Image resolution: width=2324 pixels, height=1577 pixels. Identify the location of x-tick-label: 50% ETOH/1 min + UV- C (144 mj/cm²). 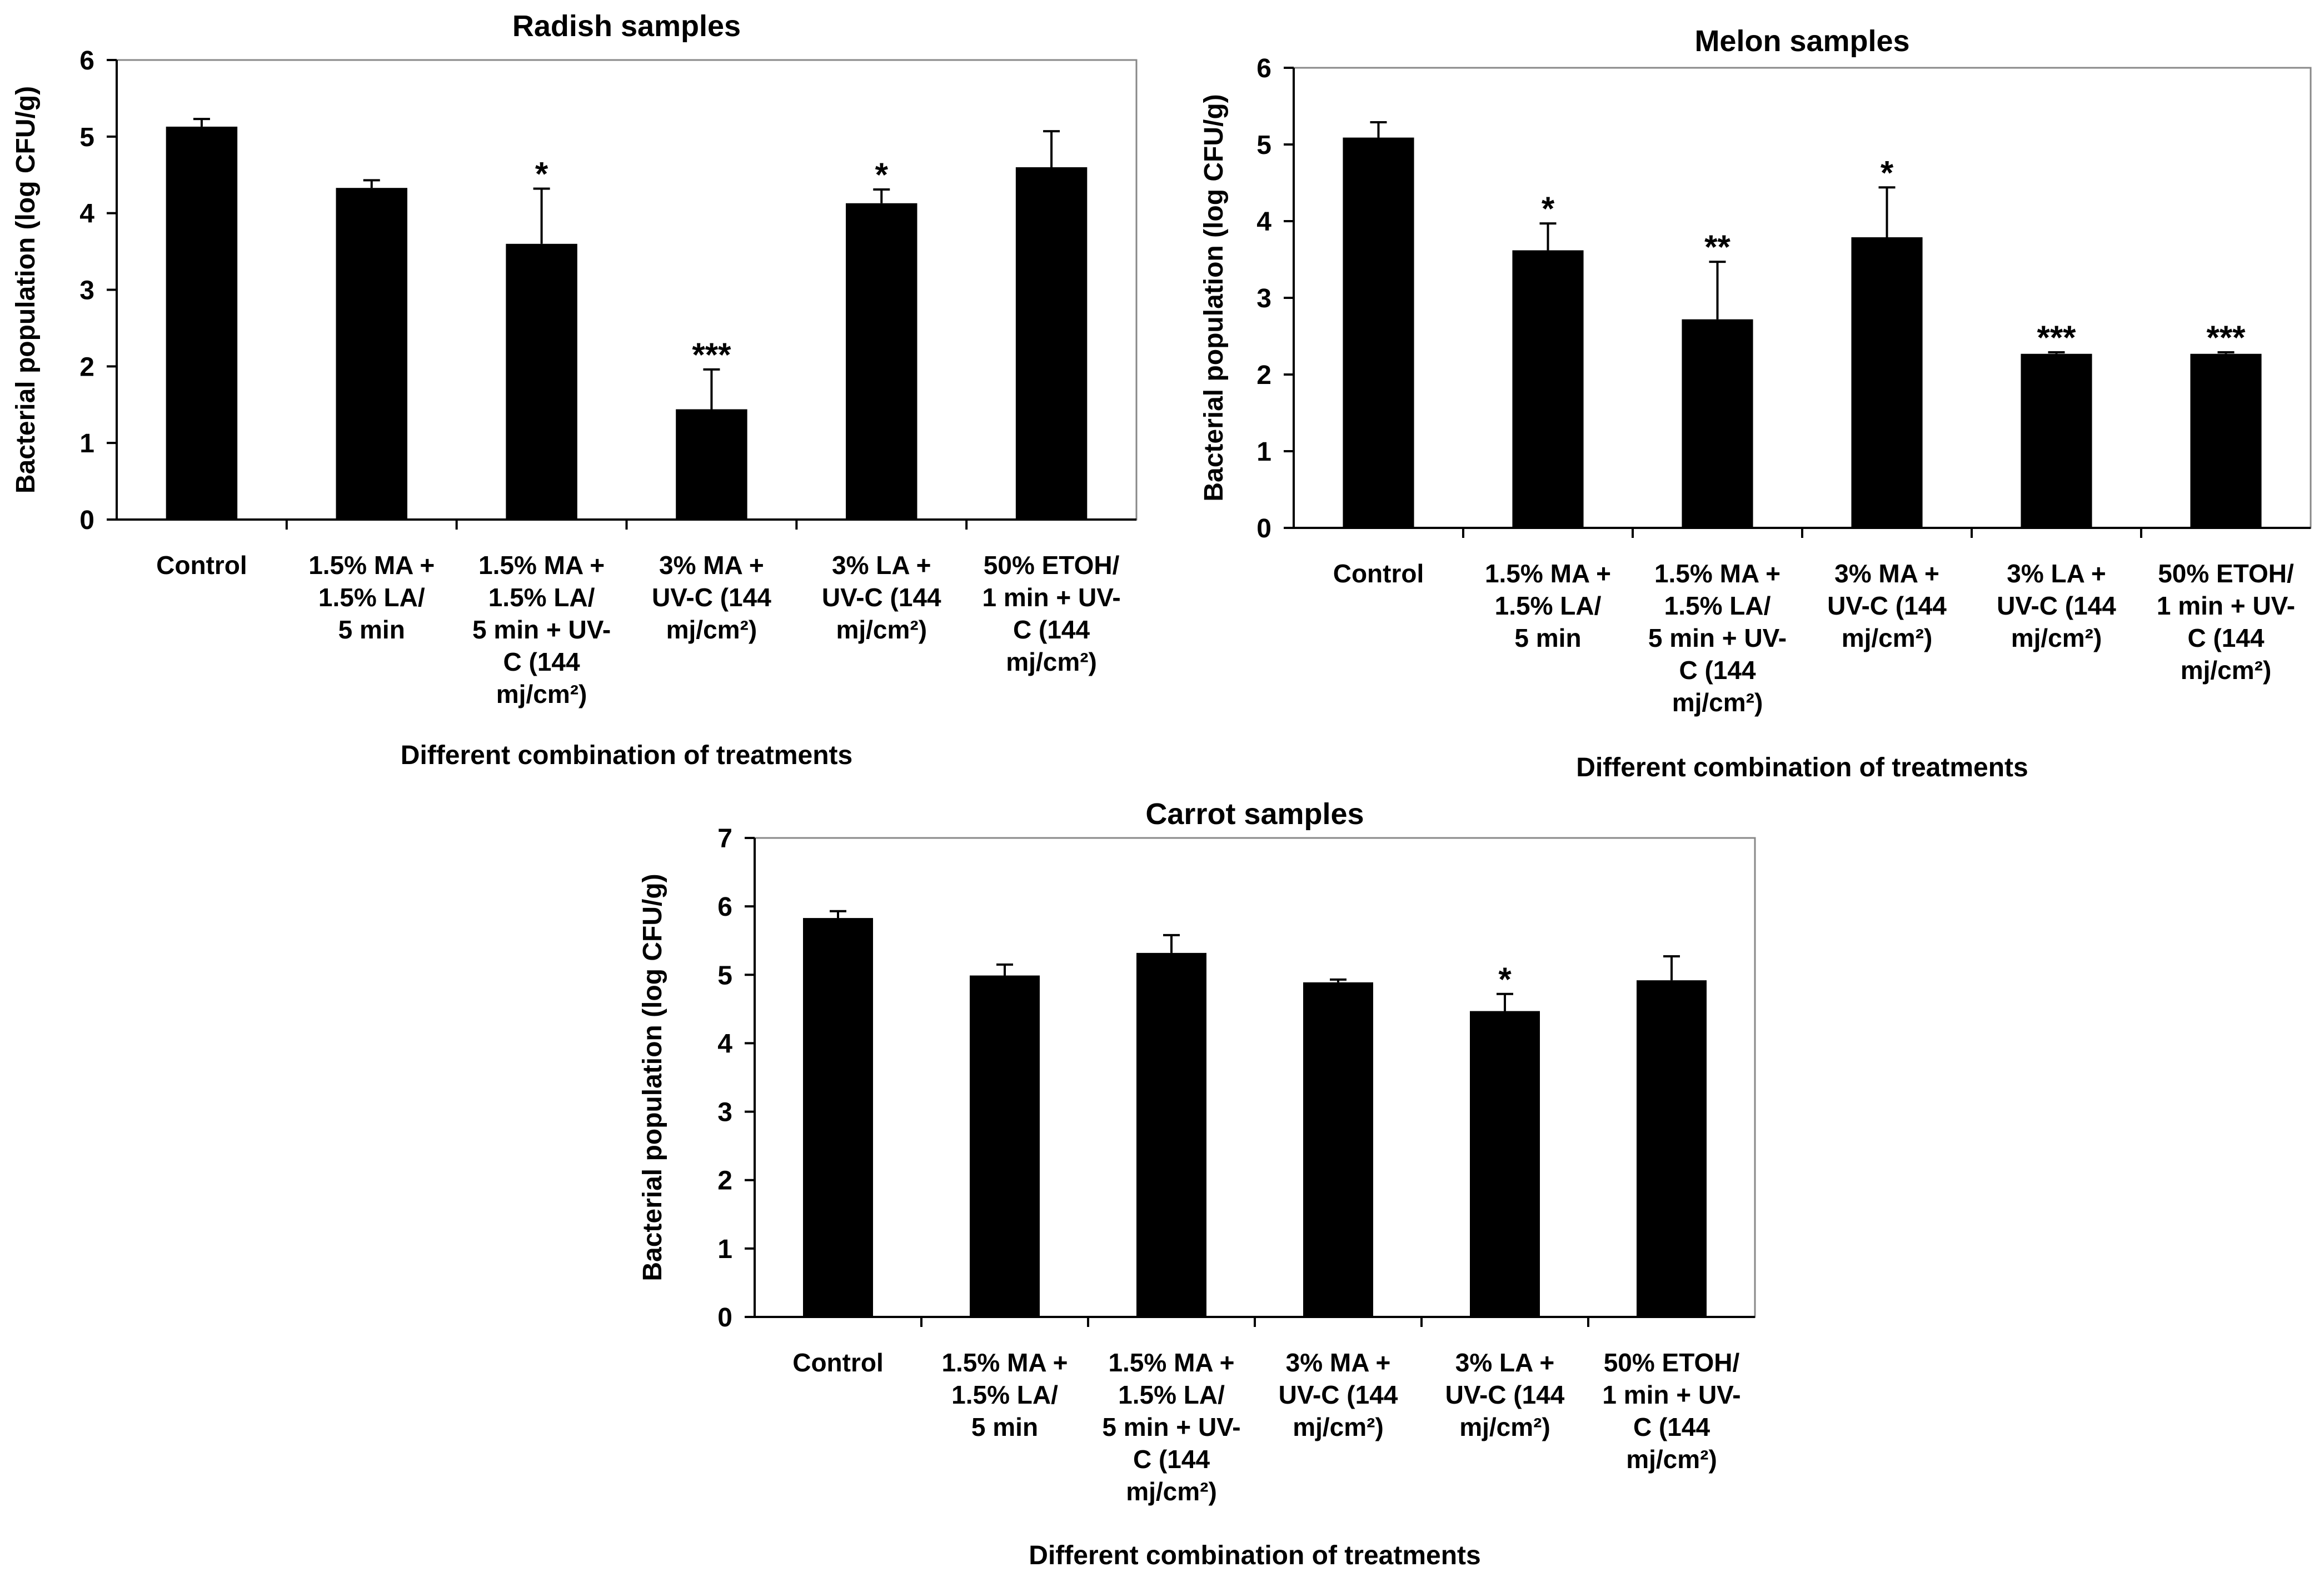
(1671, 1411).